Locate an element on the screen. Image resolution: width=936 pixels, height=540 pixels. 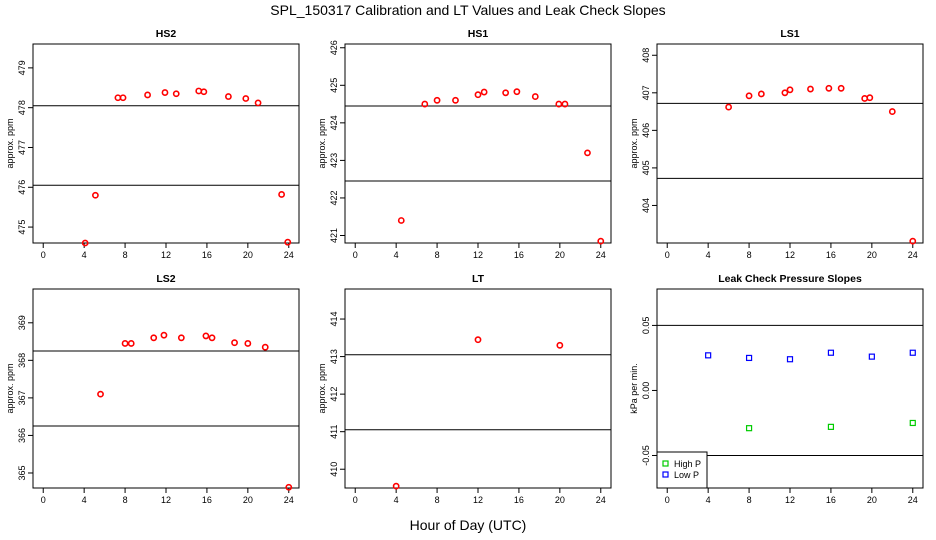
panel-title: LT is located at coordinates (478, 279).